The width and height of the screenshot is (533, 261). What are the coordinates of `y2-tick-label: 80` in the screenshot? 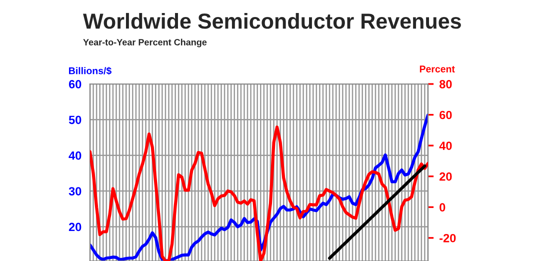 It's located at (445, 84).